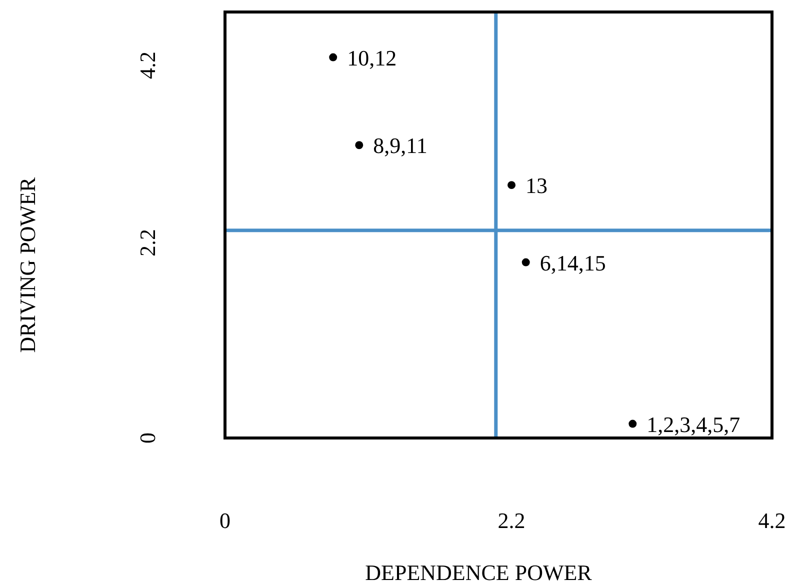  I want to click on x-axis-title: DEPENDENCE POWER, so click(478, 572).